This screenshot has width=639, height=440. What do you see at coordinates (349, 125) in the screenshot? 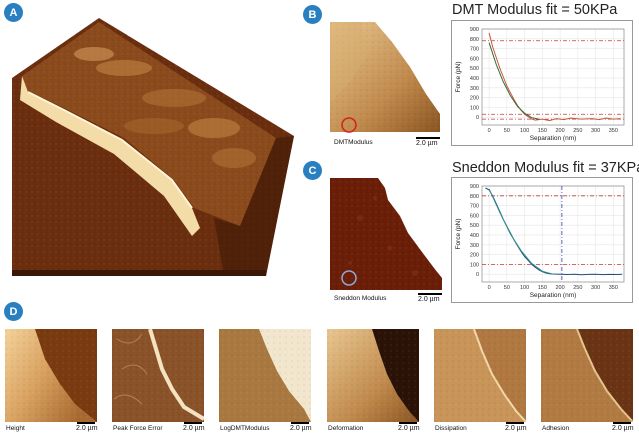
I see `dmt-contact-marker` at bounding box center [349, 125].